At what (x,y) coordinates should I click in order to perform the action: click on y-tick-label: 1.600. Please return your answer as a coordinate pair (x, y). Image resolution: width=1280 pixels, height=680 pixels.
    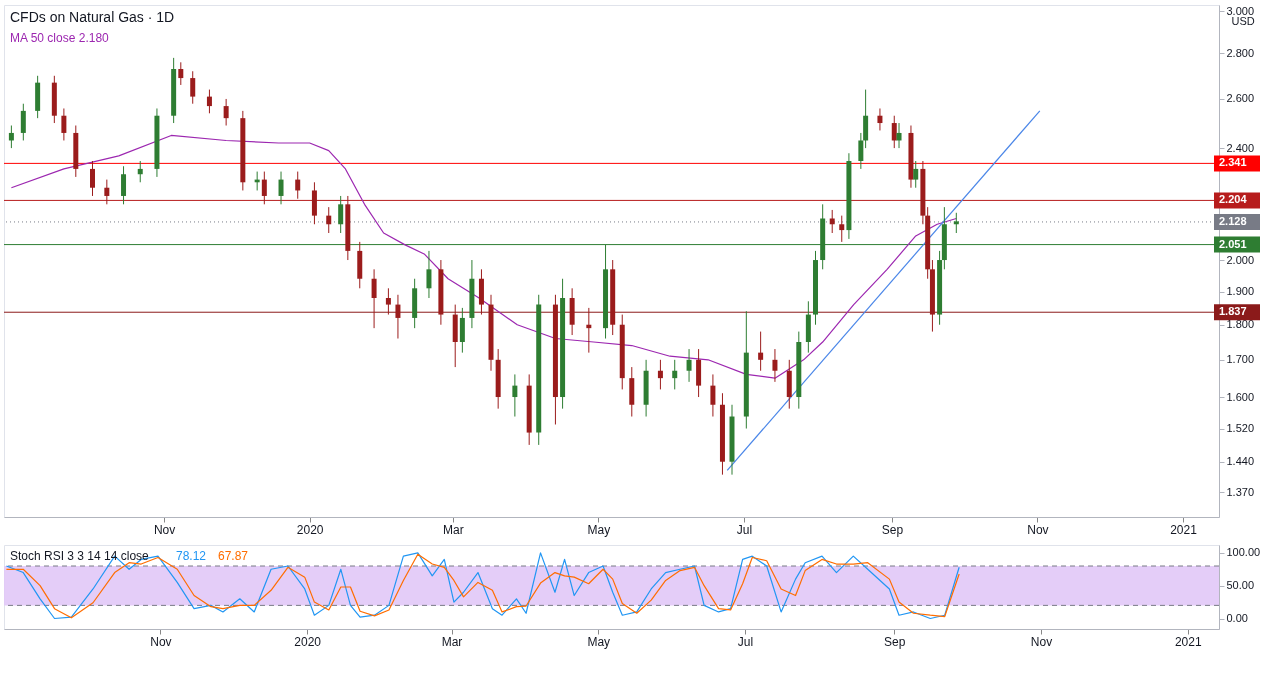
    Looking at the image, I should click on (1240, 396).